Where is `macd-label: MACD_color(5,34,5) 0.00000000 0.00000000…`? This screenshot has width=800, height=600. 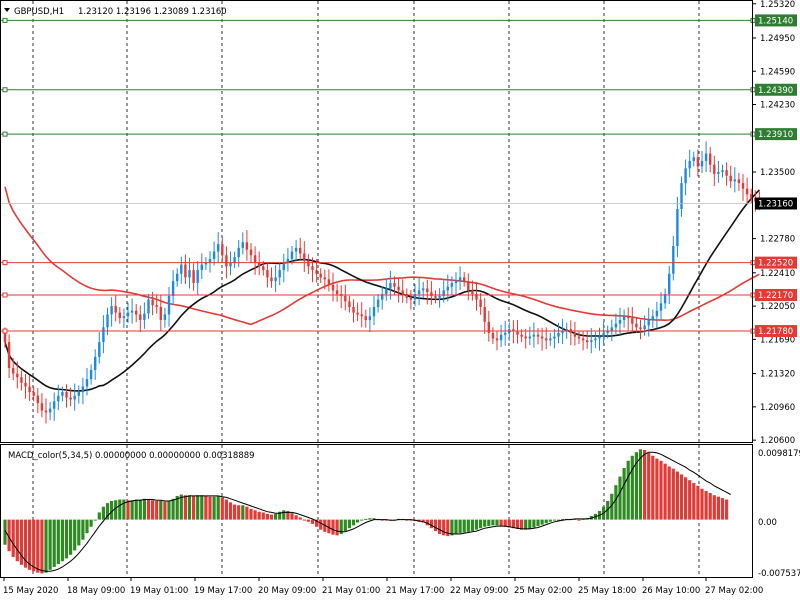 macd-label: MACD_color(5,34,5) 0.00000000 0.00000000… is located at coordinates (131, 456).